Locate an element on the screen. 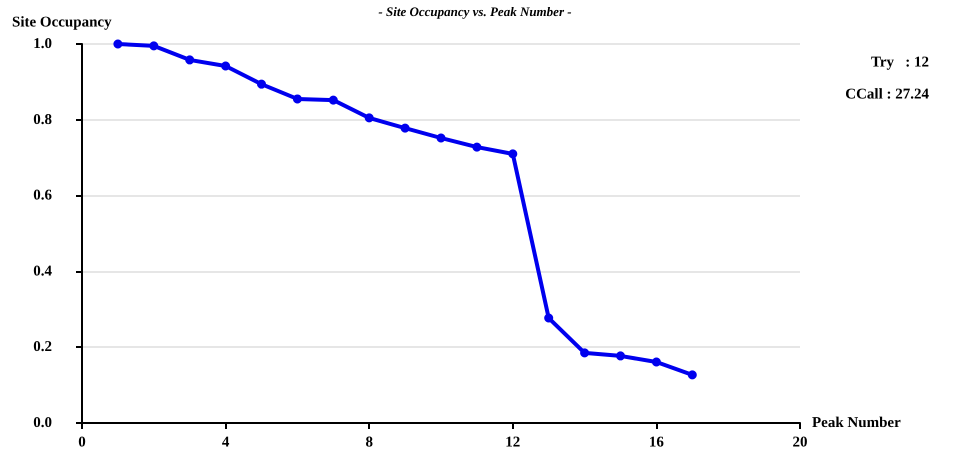  text: Try : 12 is located at coordinates (900, 62).